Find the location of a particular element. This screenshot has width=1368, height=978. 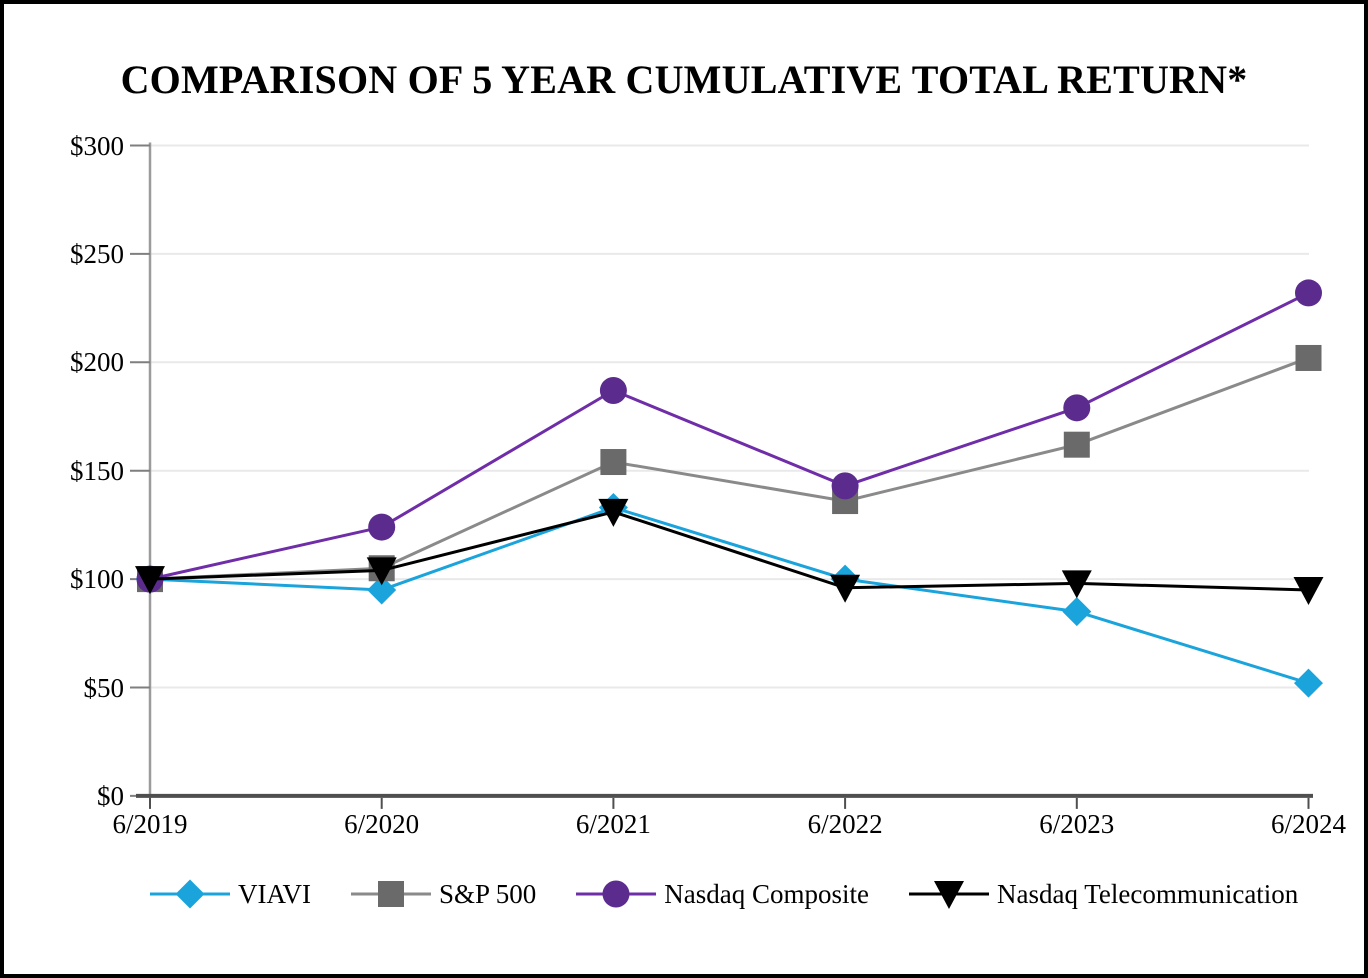

y-axis-tick-label: $50 is located at coordinates (104, 687).